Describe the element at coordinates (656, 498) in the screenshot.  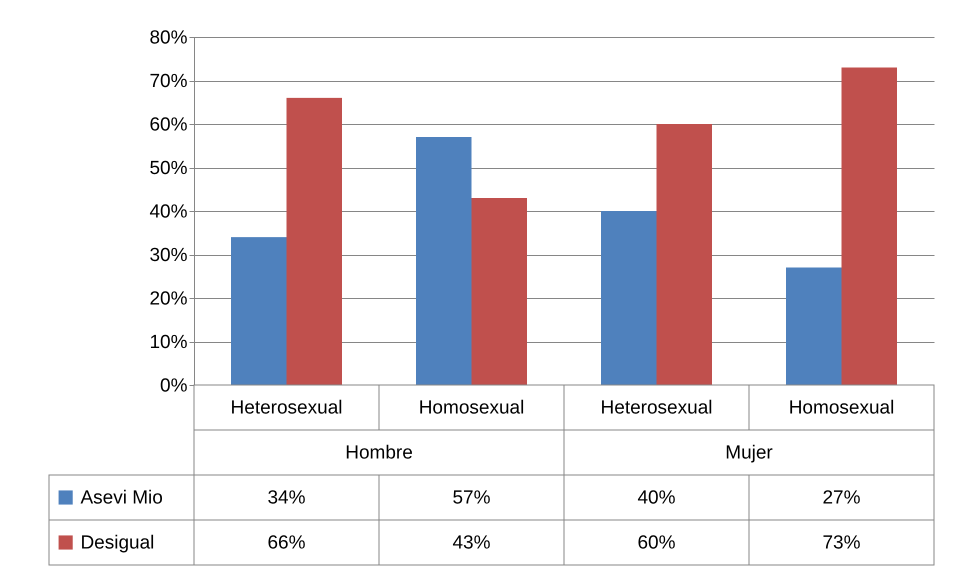
I see `data-label: 40%` at that location.